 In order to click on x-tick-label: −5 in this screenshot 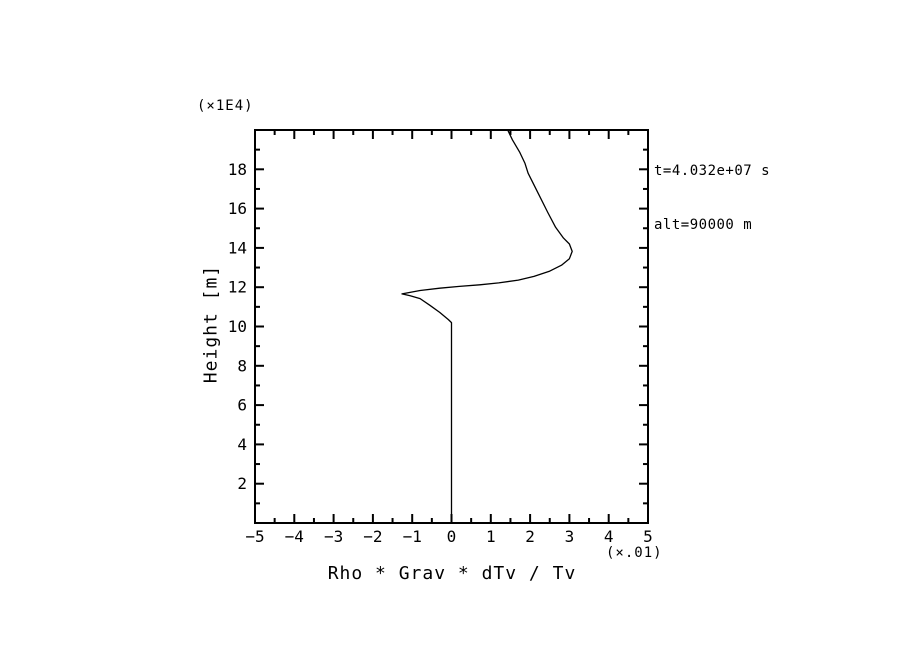, I will do `click(254, 536)`.